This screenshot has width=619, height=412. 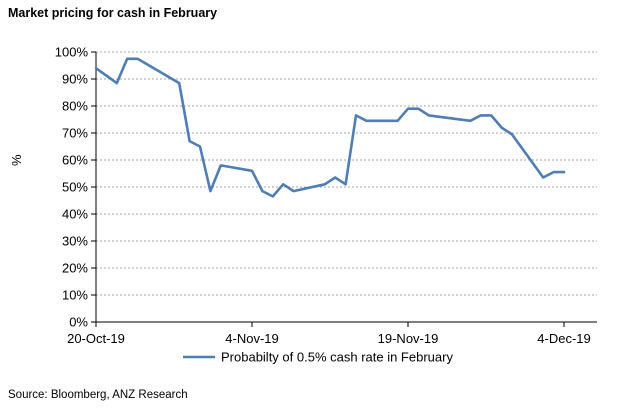 I want to click on y-tick-label: 0%, so click(x=78, y=322).